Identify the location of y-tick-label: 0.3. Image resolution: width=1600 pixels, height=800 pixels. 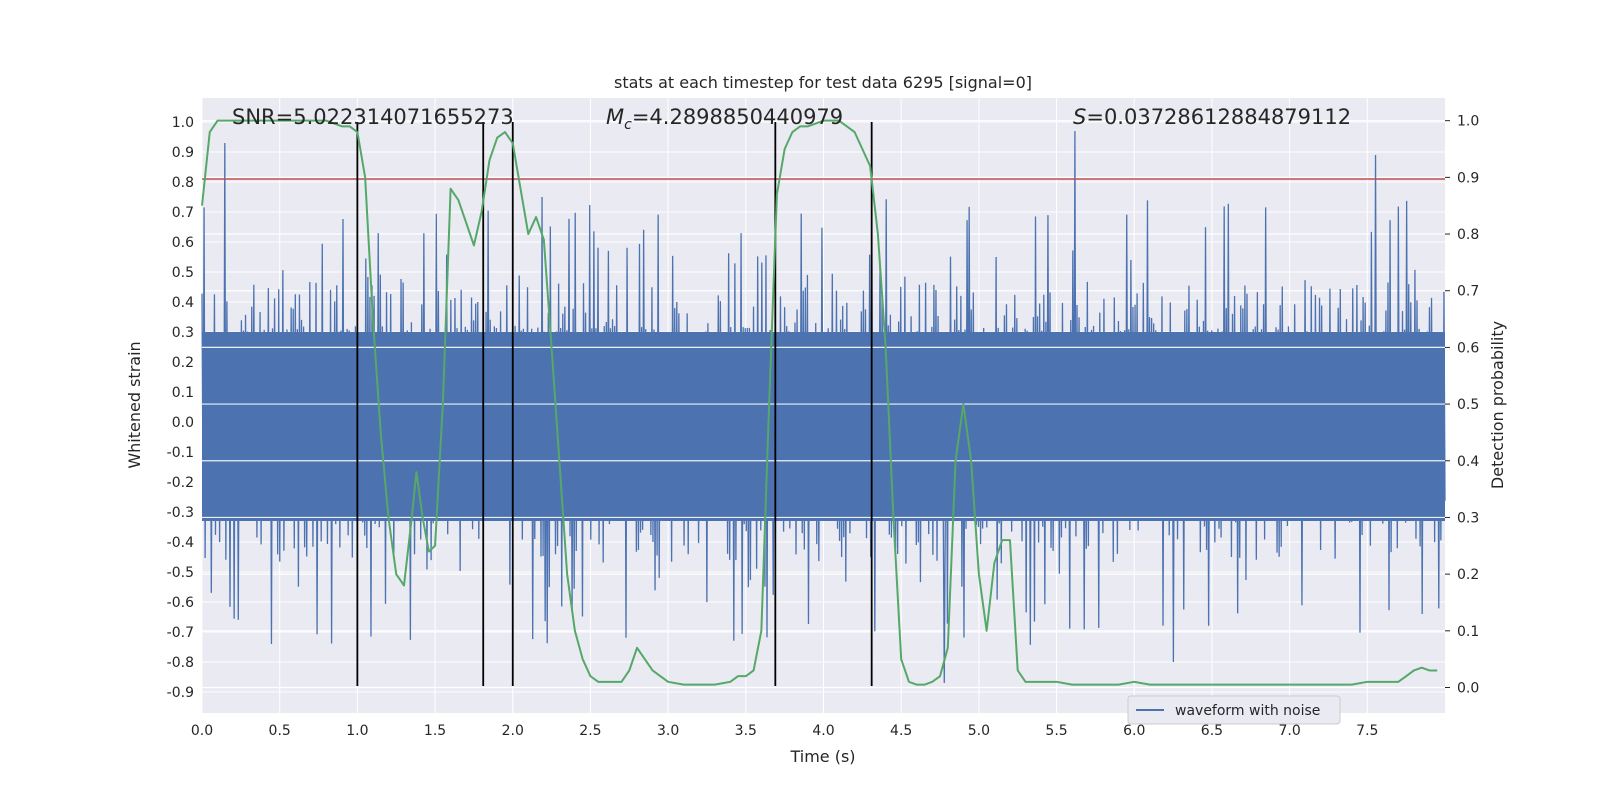
(183, 333).